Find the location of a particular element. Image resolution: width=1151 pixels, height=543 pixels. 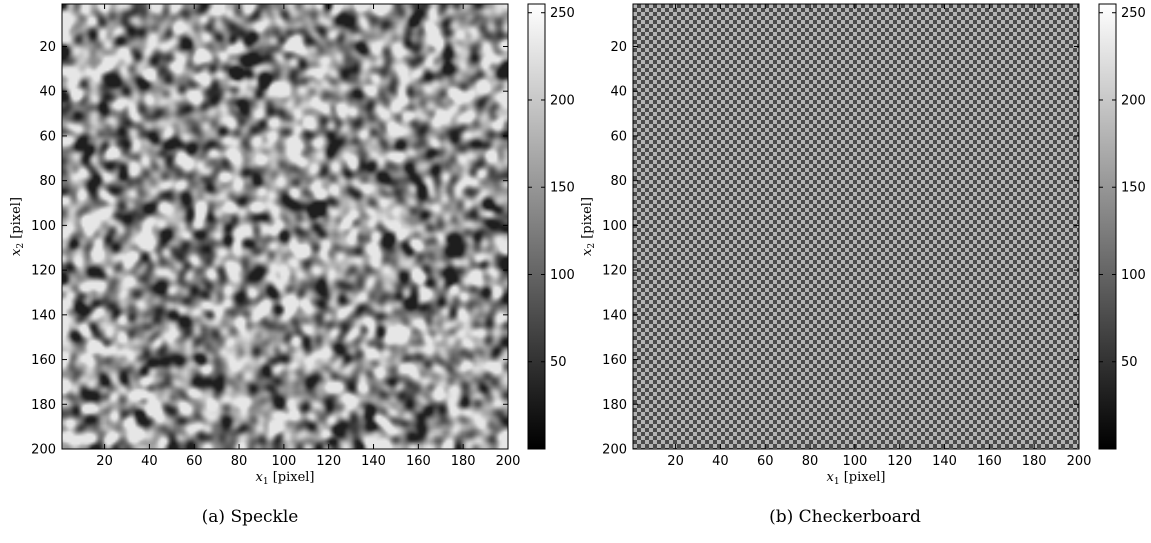

panel-caption: (a) Speckle is located at coordinates (250, 517).